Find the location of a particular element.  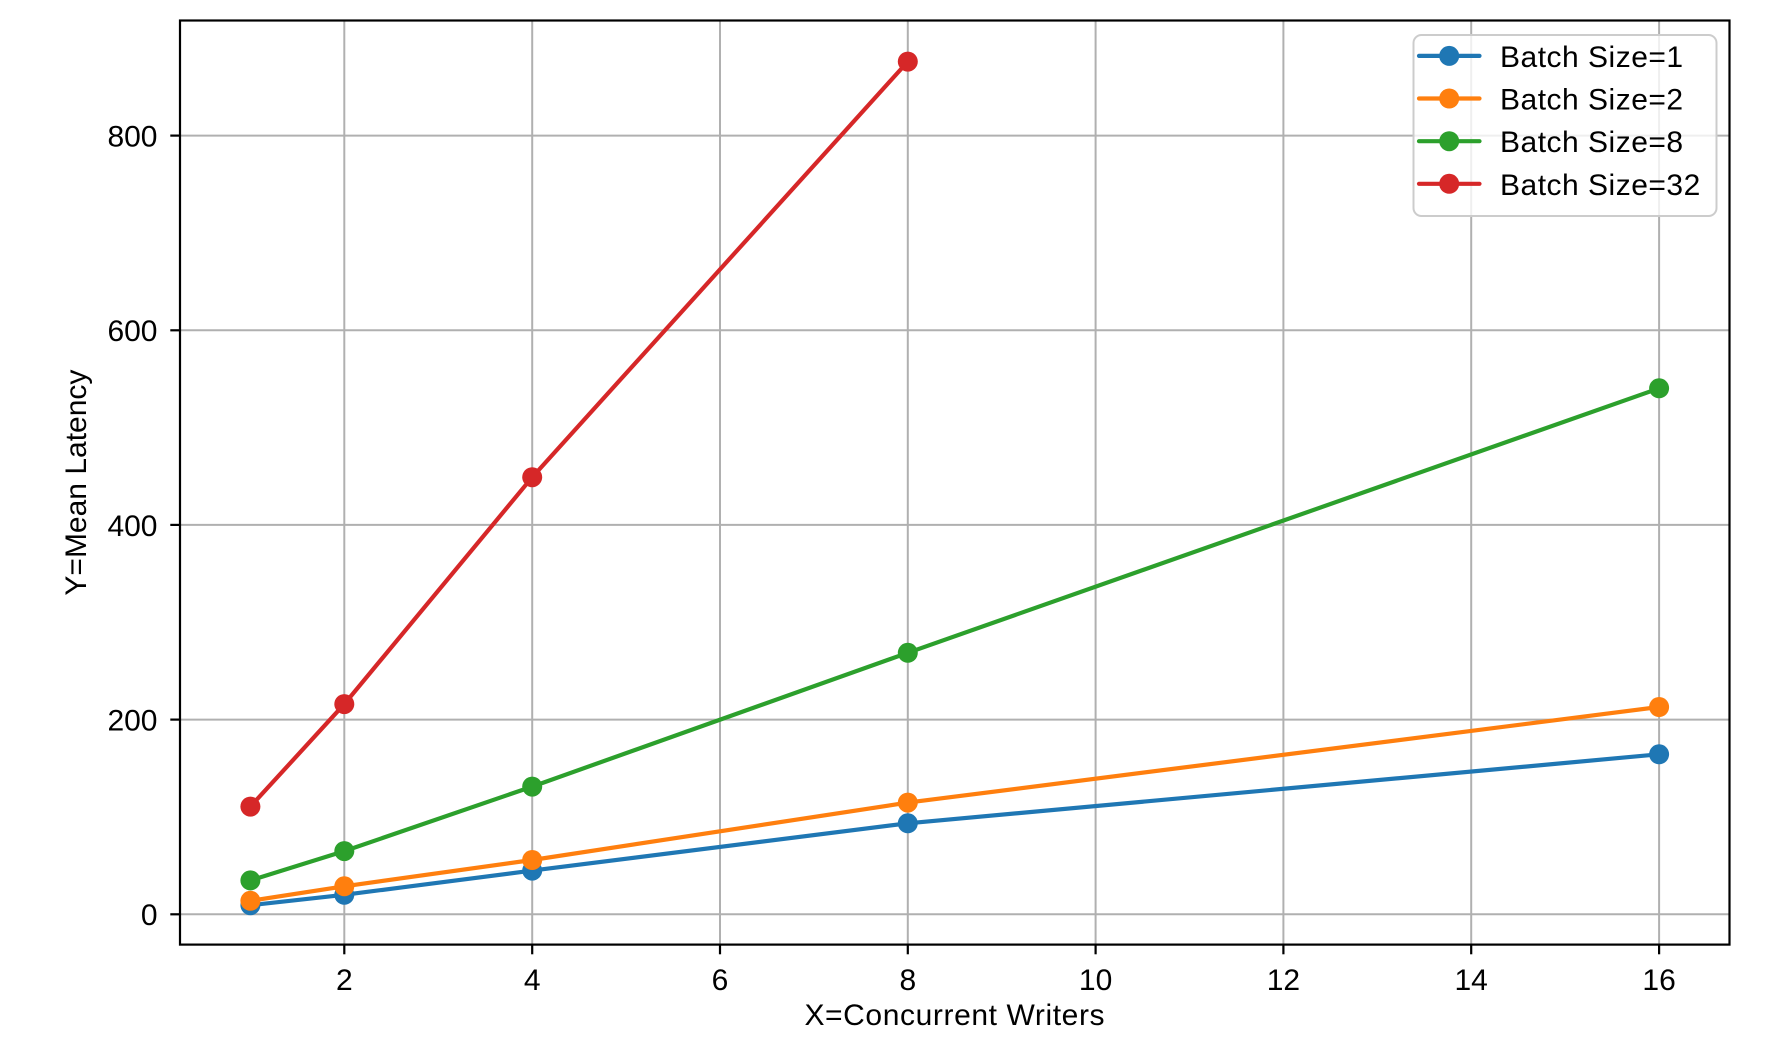

svg-text: 6 is located at coordinates (720, 980).